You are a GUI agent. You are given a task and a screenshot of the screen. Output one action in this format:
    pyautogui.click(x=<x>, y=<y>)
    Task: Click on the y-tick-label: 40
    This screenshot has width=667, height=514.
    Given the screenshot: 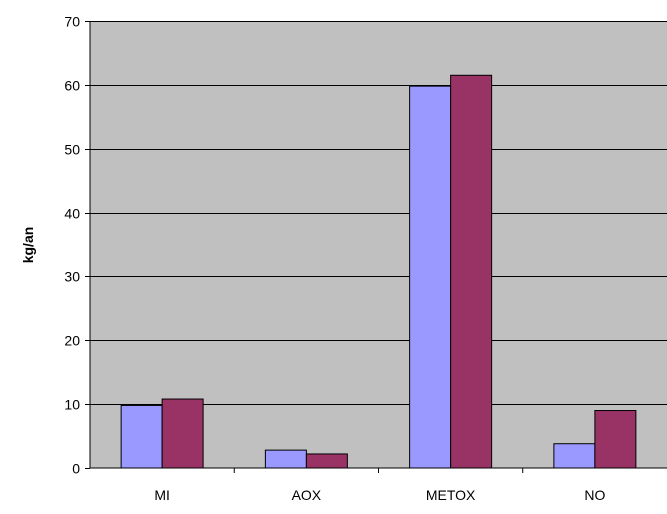 What is the action you would take?
    pyautogui.click(x=72, y=214)
    